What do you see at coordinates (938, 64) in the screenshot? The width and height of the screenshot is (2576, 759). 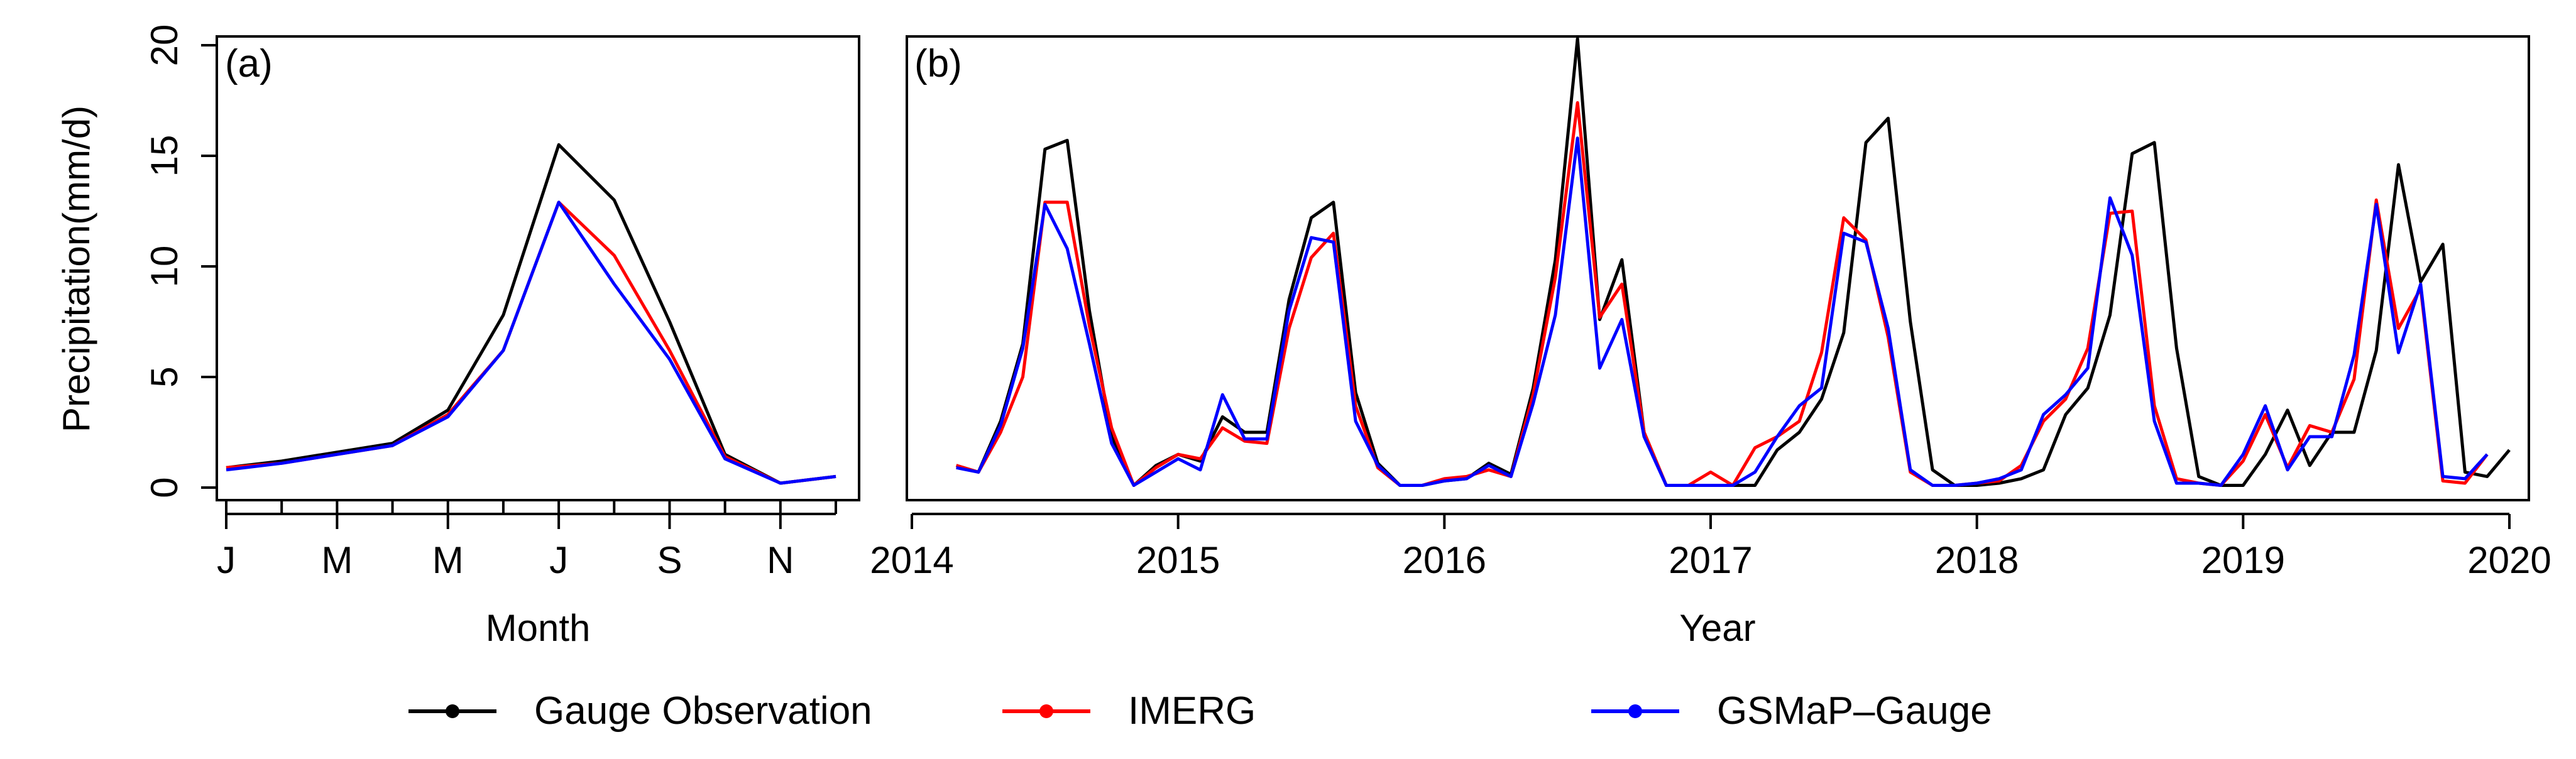 I see `panel-b-label: (b)` at bounding box center [938, 64].